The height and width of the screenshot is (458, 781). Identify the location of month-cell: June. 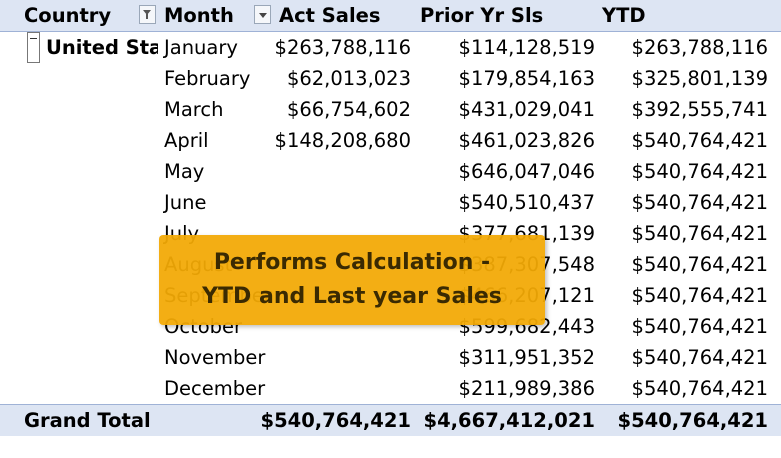
(185, 202).